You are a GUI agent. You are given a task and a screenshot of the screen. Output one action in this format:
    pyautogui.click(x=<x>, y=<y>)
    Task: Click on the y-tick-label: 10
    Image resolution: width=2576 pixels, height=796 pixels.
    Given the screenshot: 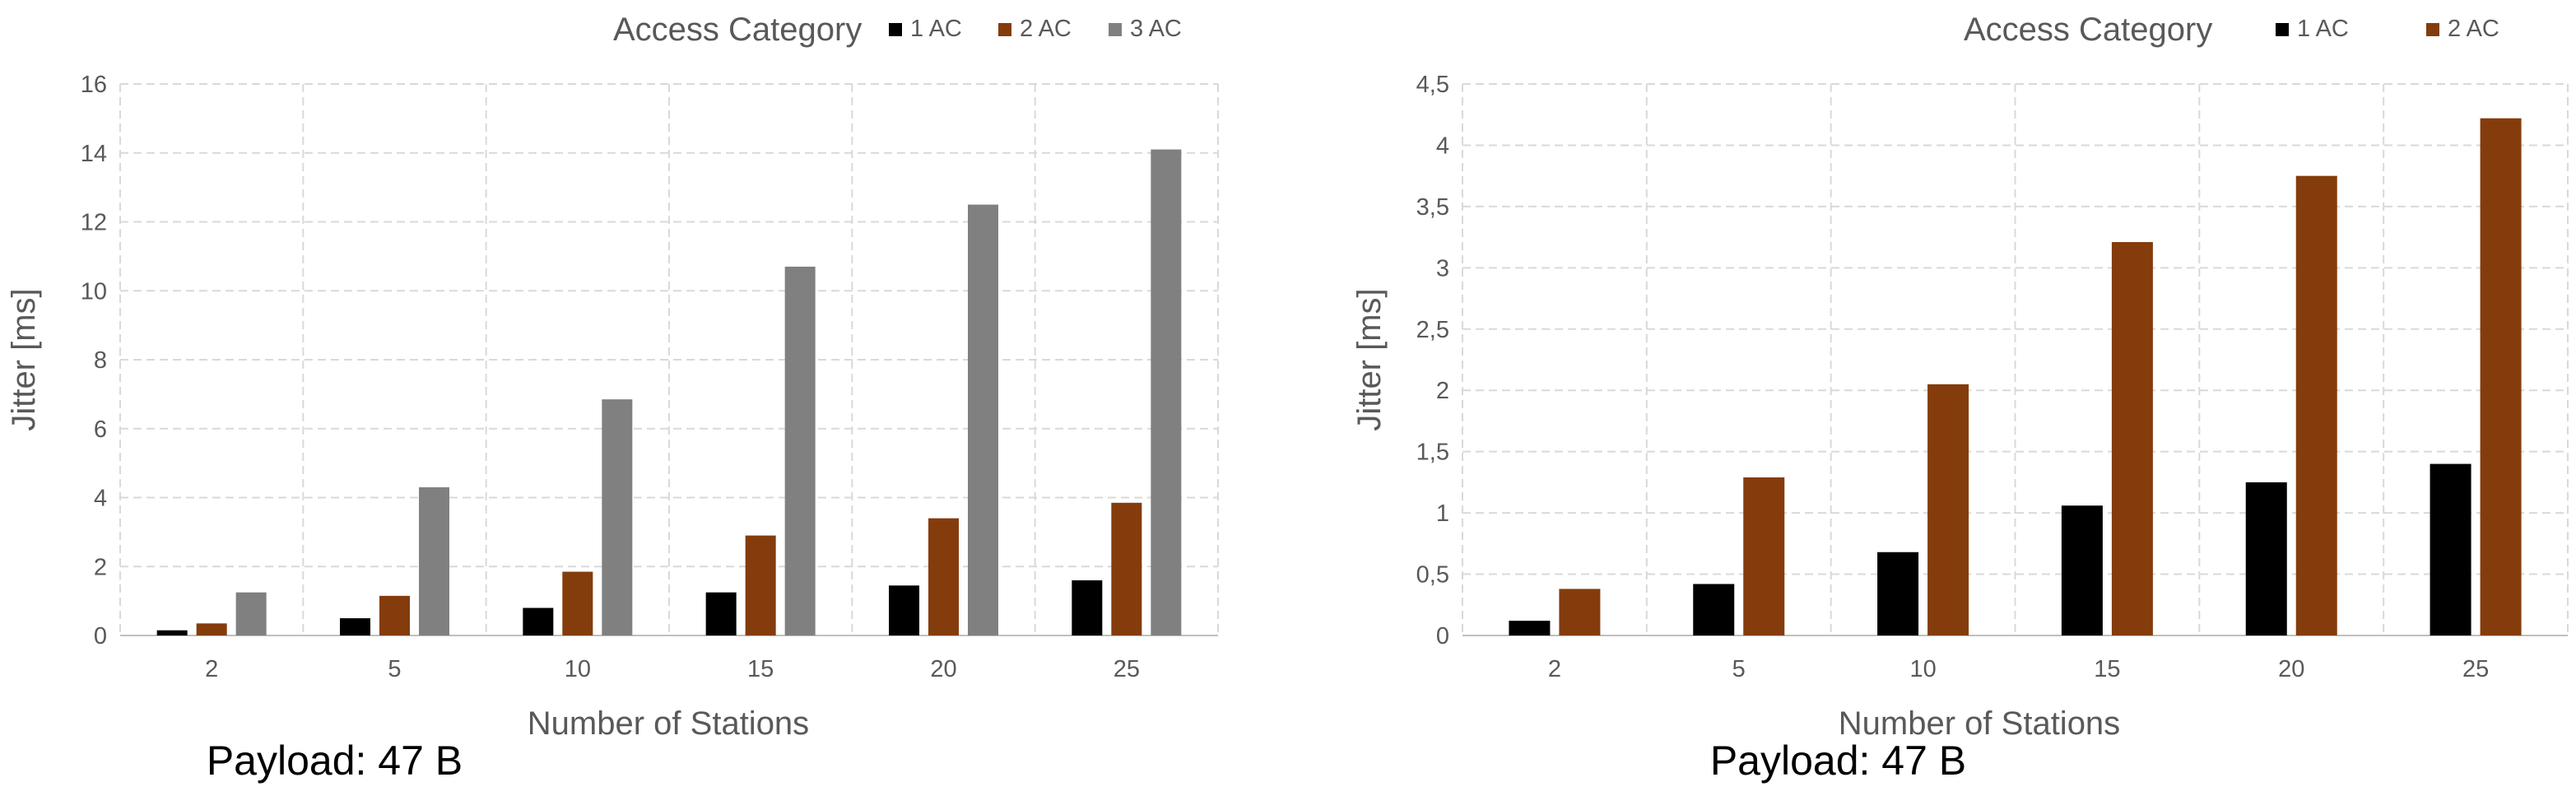 What is the action you would take?
    pyautogui.click(x=94, y=291)
    